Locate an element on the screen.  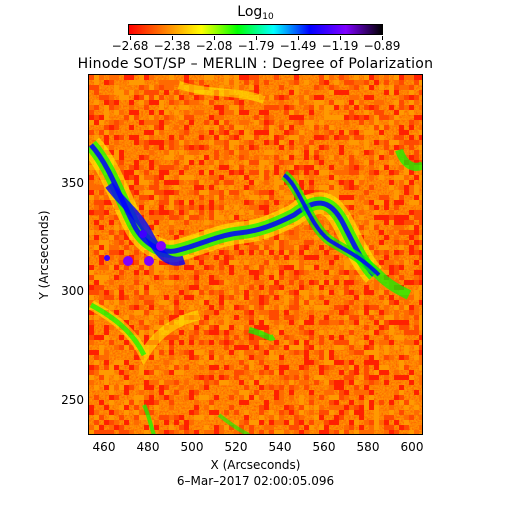
strong-pore is located at coordinates (107, 258).